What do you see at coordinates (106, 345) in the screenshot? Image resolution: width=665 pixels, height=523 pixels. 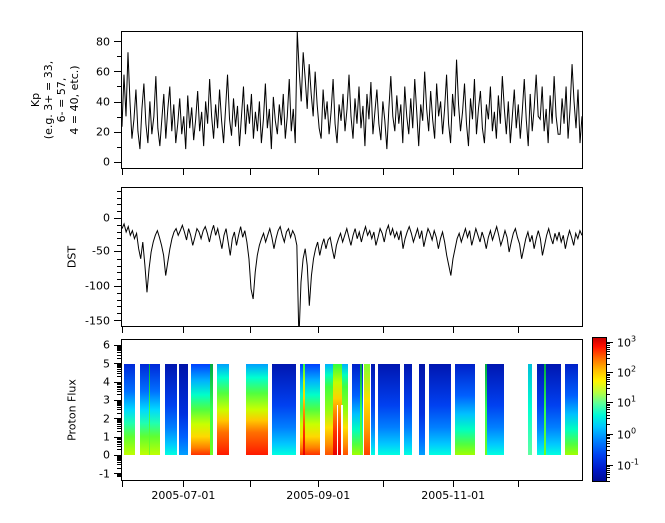 I see `ytick-label: 6` at bounding box center [106, 345].